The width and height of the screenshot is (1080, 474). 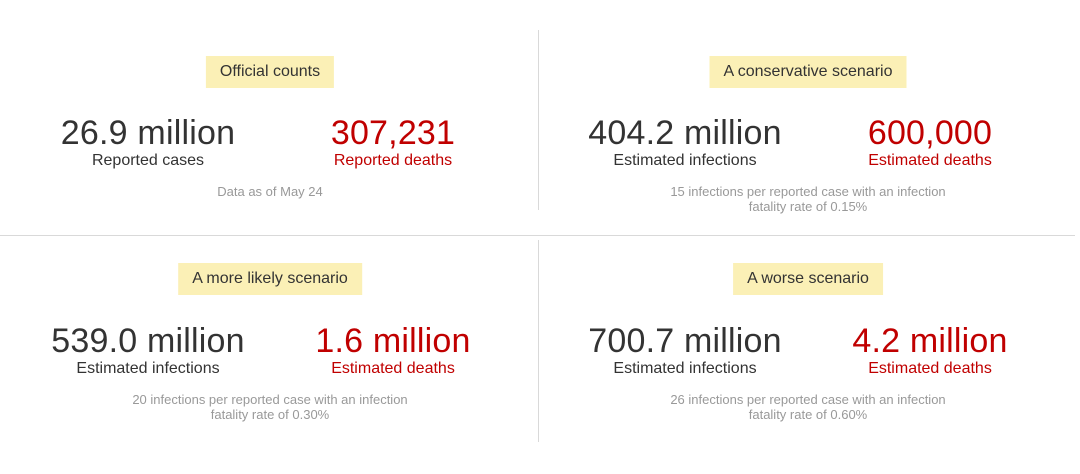 I want to click on estimated-deaths-value: 4.2 million, so click(x=930, y=341).